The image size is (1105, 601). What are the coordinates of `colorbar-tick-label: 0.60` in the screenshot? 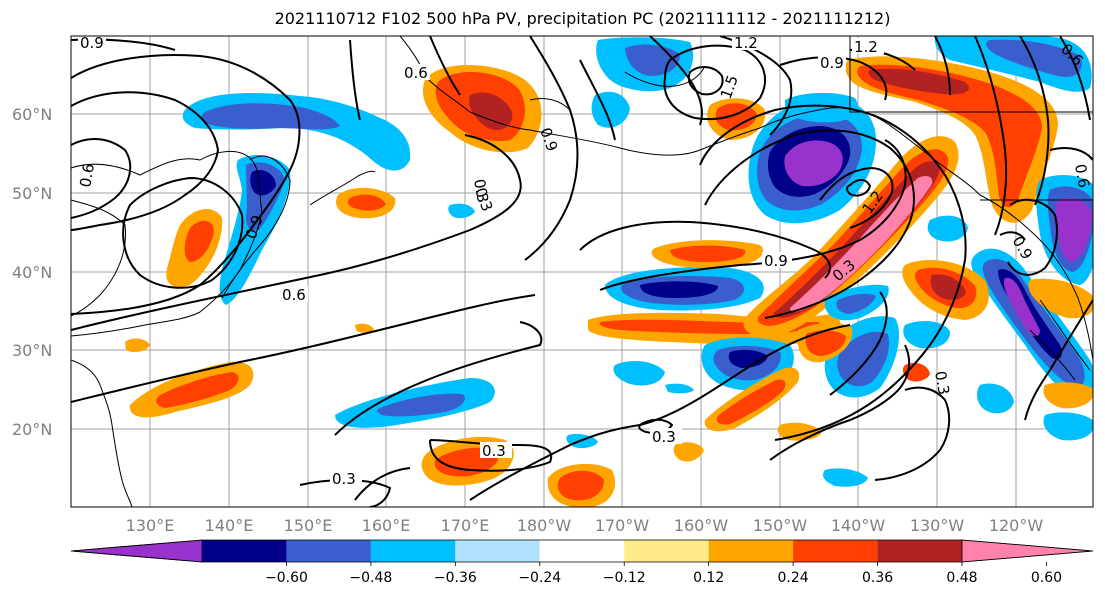 It's located at (1046, 578).